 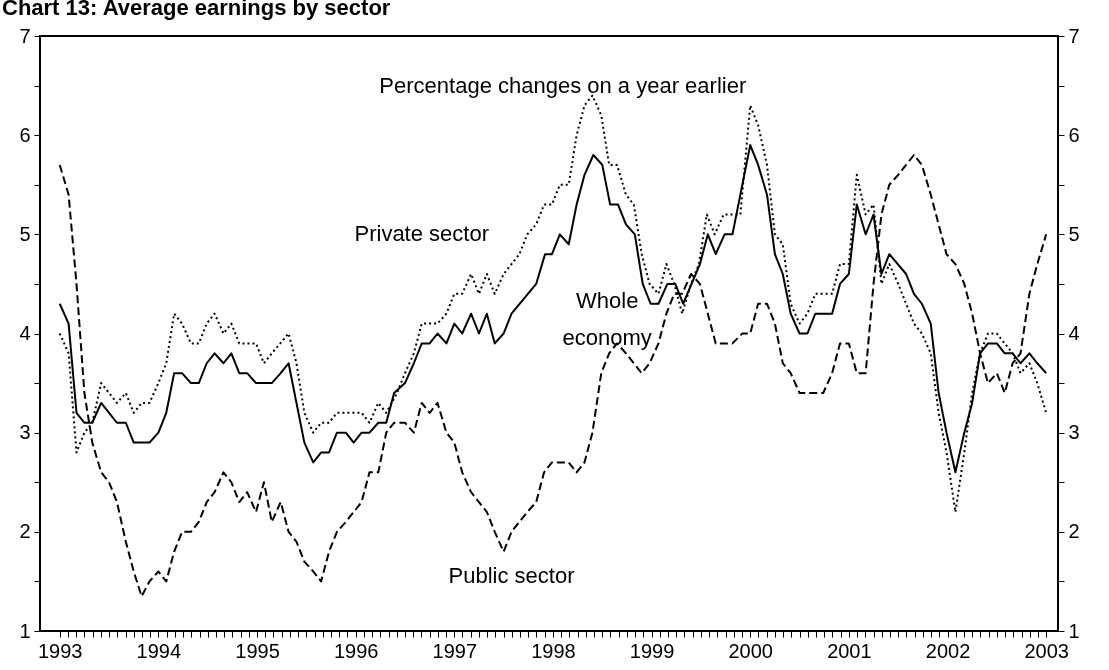 What do you see at coordinates (553, 650) in the screenshot?
I see `x-tick-label: 1998` at bounding box center [553, 650].